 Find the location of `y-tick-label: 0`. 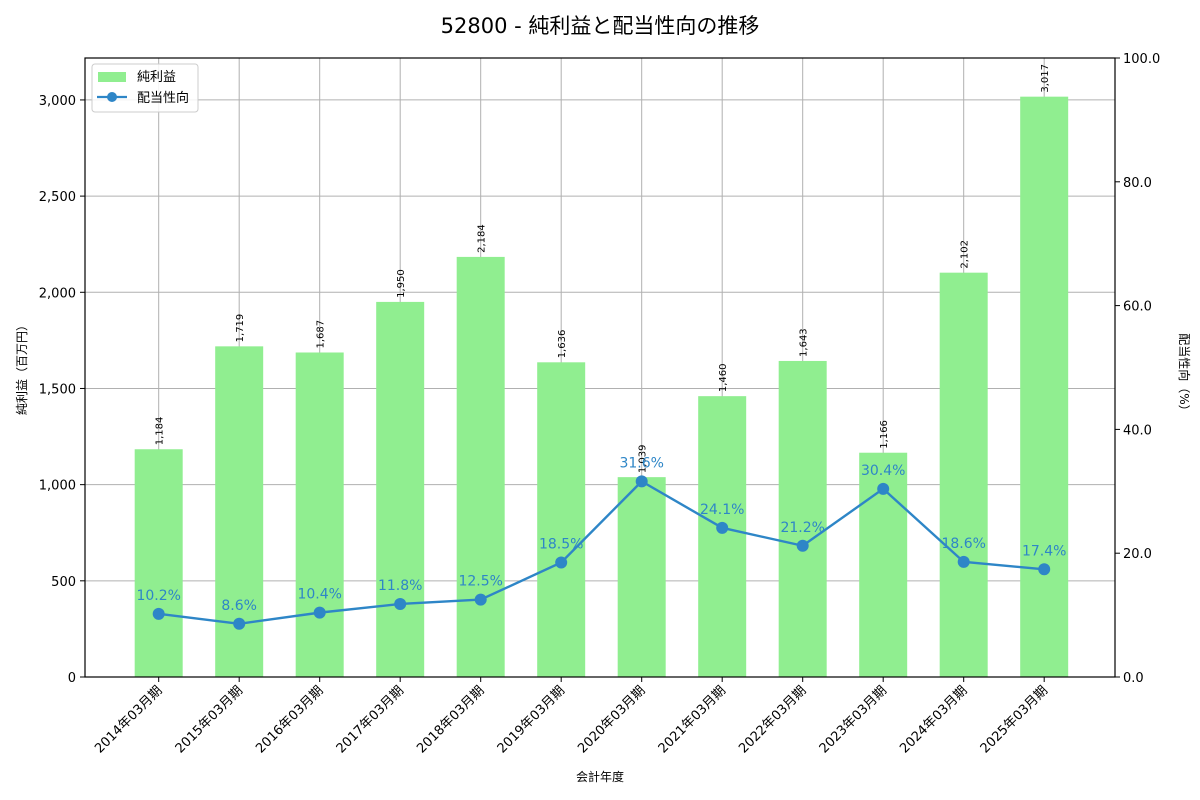

y-tick-label: 0 is located at coordinates (72, 678).